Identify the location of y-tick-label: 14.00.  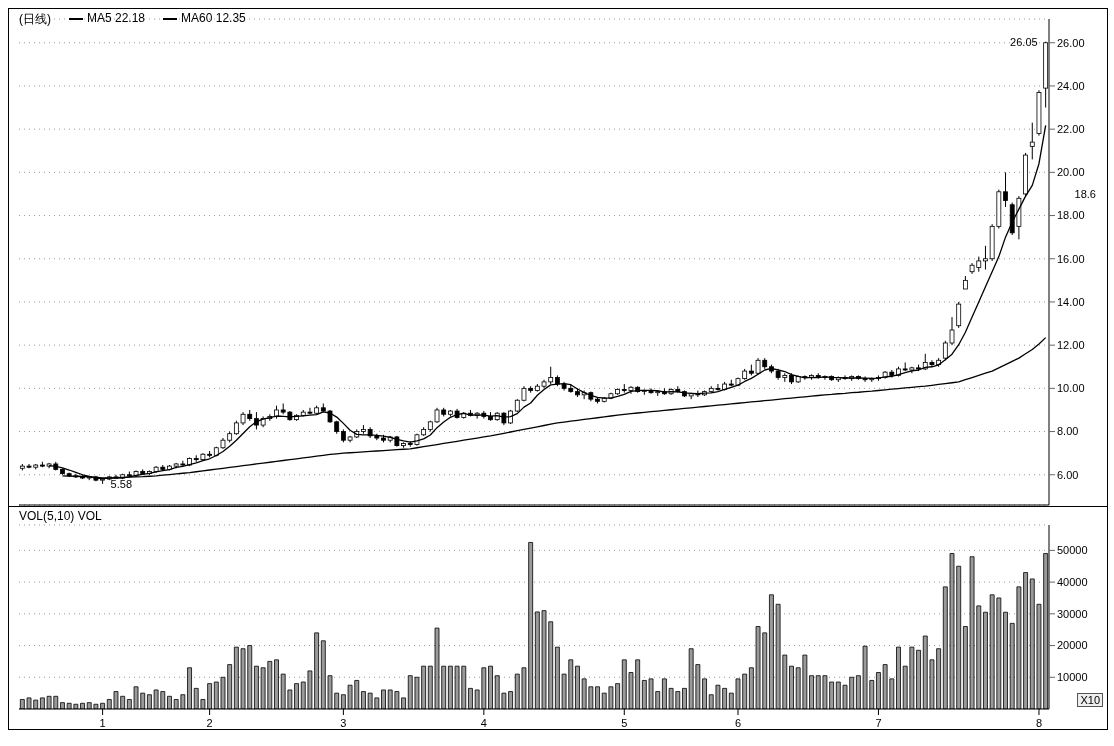
(1071, 301).